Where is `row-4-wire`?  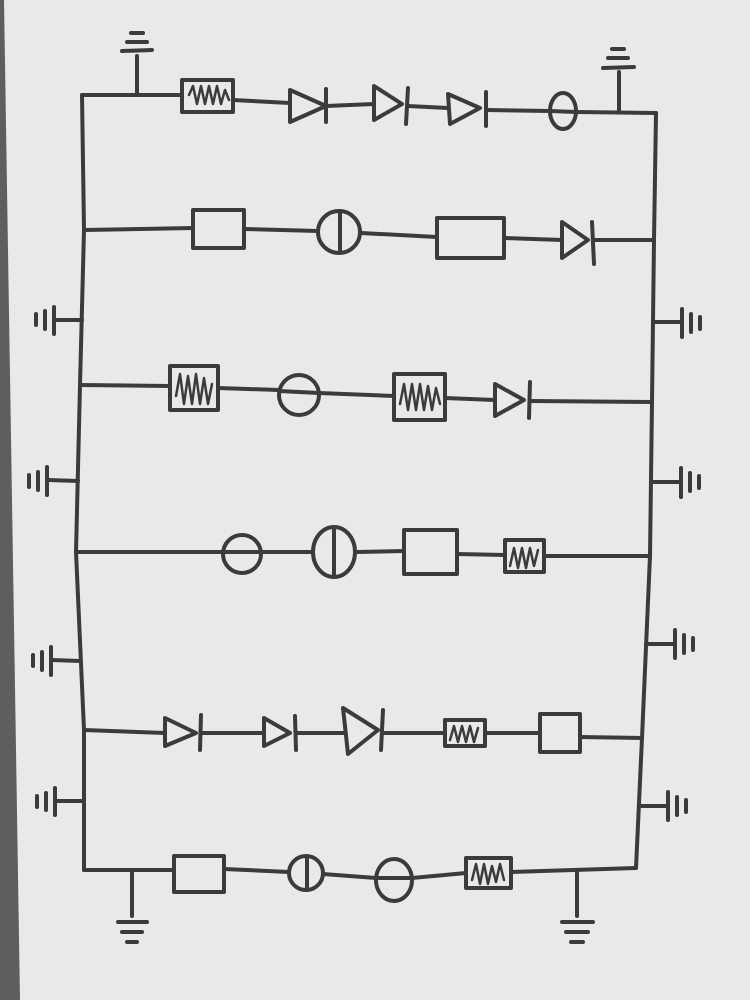 row-4-wire is located at coordinates (363, 553).